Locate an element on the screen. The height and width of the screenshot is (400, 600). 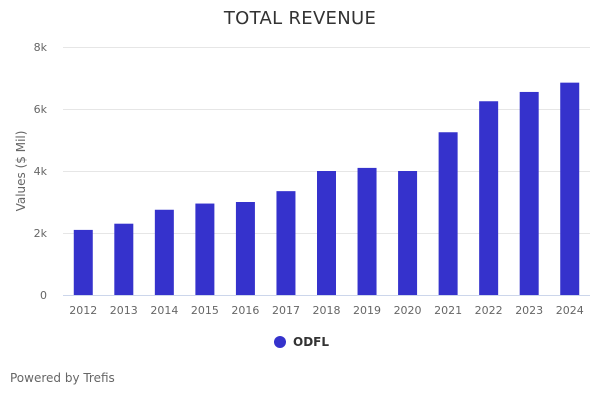
y-tick-label: 0 is located at coordinates (43, 295).